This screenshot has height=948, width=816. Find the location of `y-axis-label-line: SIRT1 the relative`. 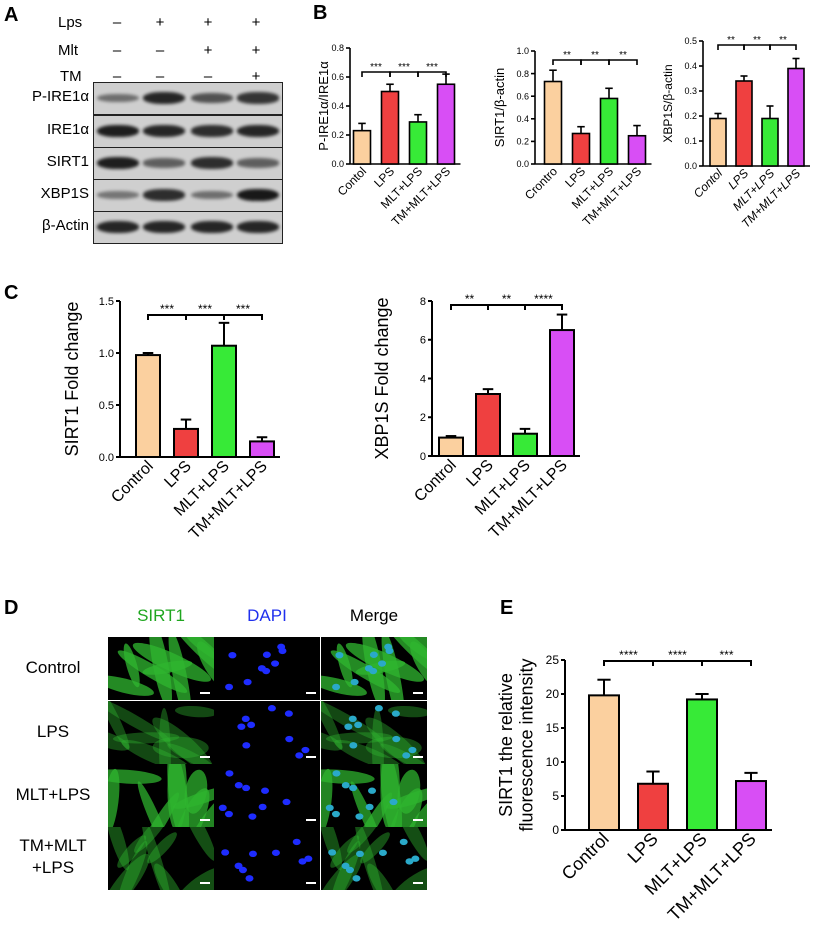

y-axis-label-line: SIRT1 the relative is located at coordinates (506, 745).